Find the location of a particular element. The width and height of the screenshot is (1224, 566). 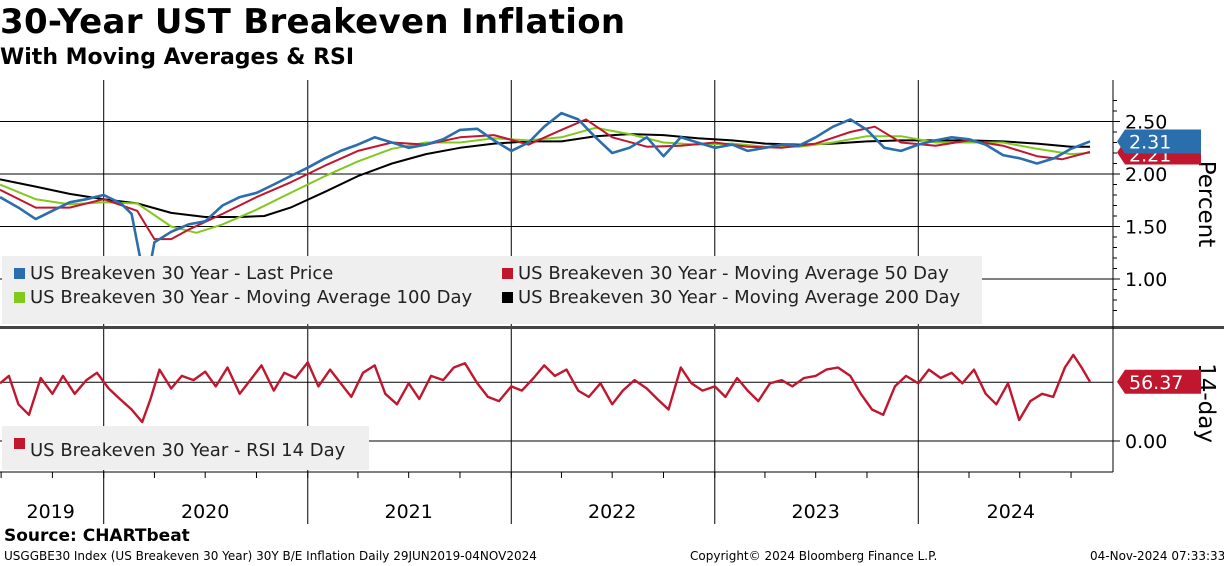

main-ytick-label: 1.00 is located at coordinates (1146, 280).